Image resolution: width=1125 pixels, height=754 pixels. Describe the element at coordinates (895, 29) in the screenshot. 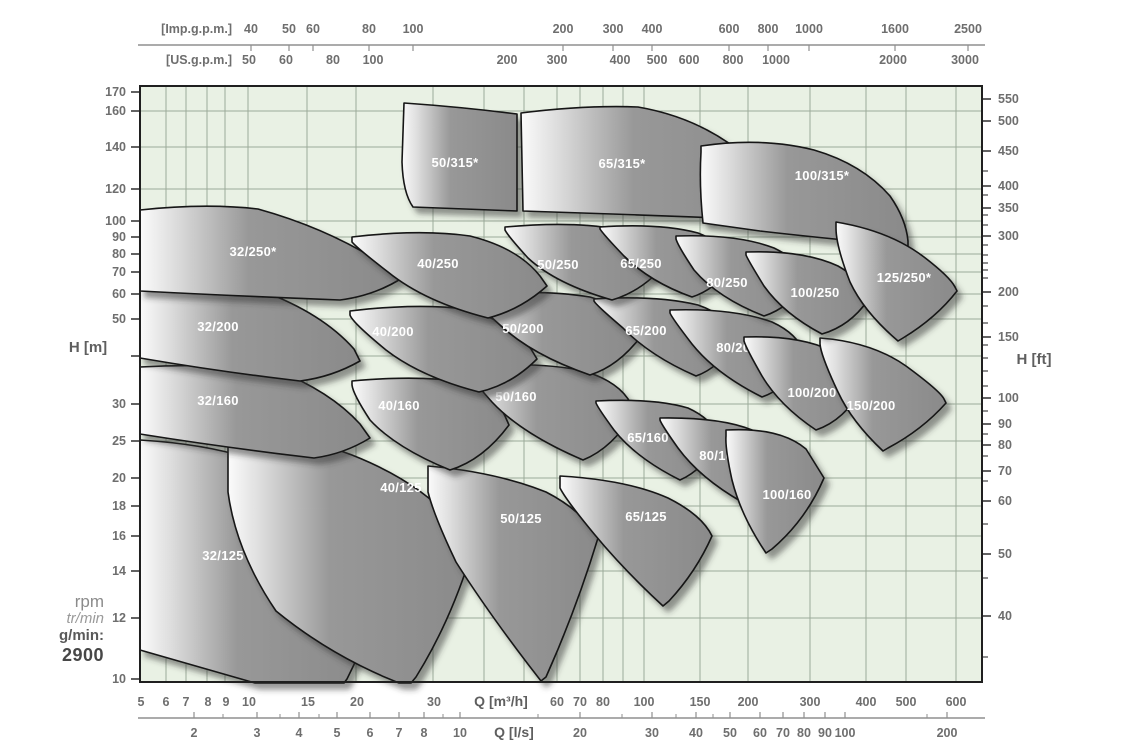

I see `imp-gpm-tick-label: 1600` at that location.